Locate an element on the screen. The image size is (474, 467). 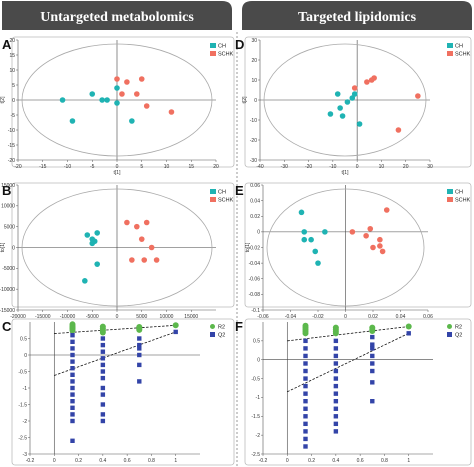
y-tick-label: -15 is located at coordinates (11, 146).